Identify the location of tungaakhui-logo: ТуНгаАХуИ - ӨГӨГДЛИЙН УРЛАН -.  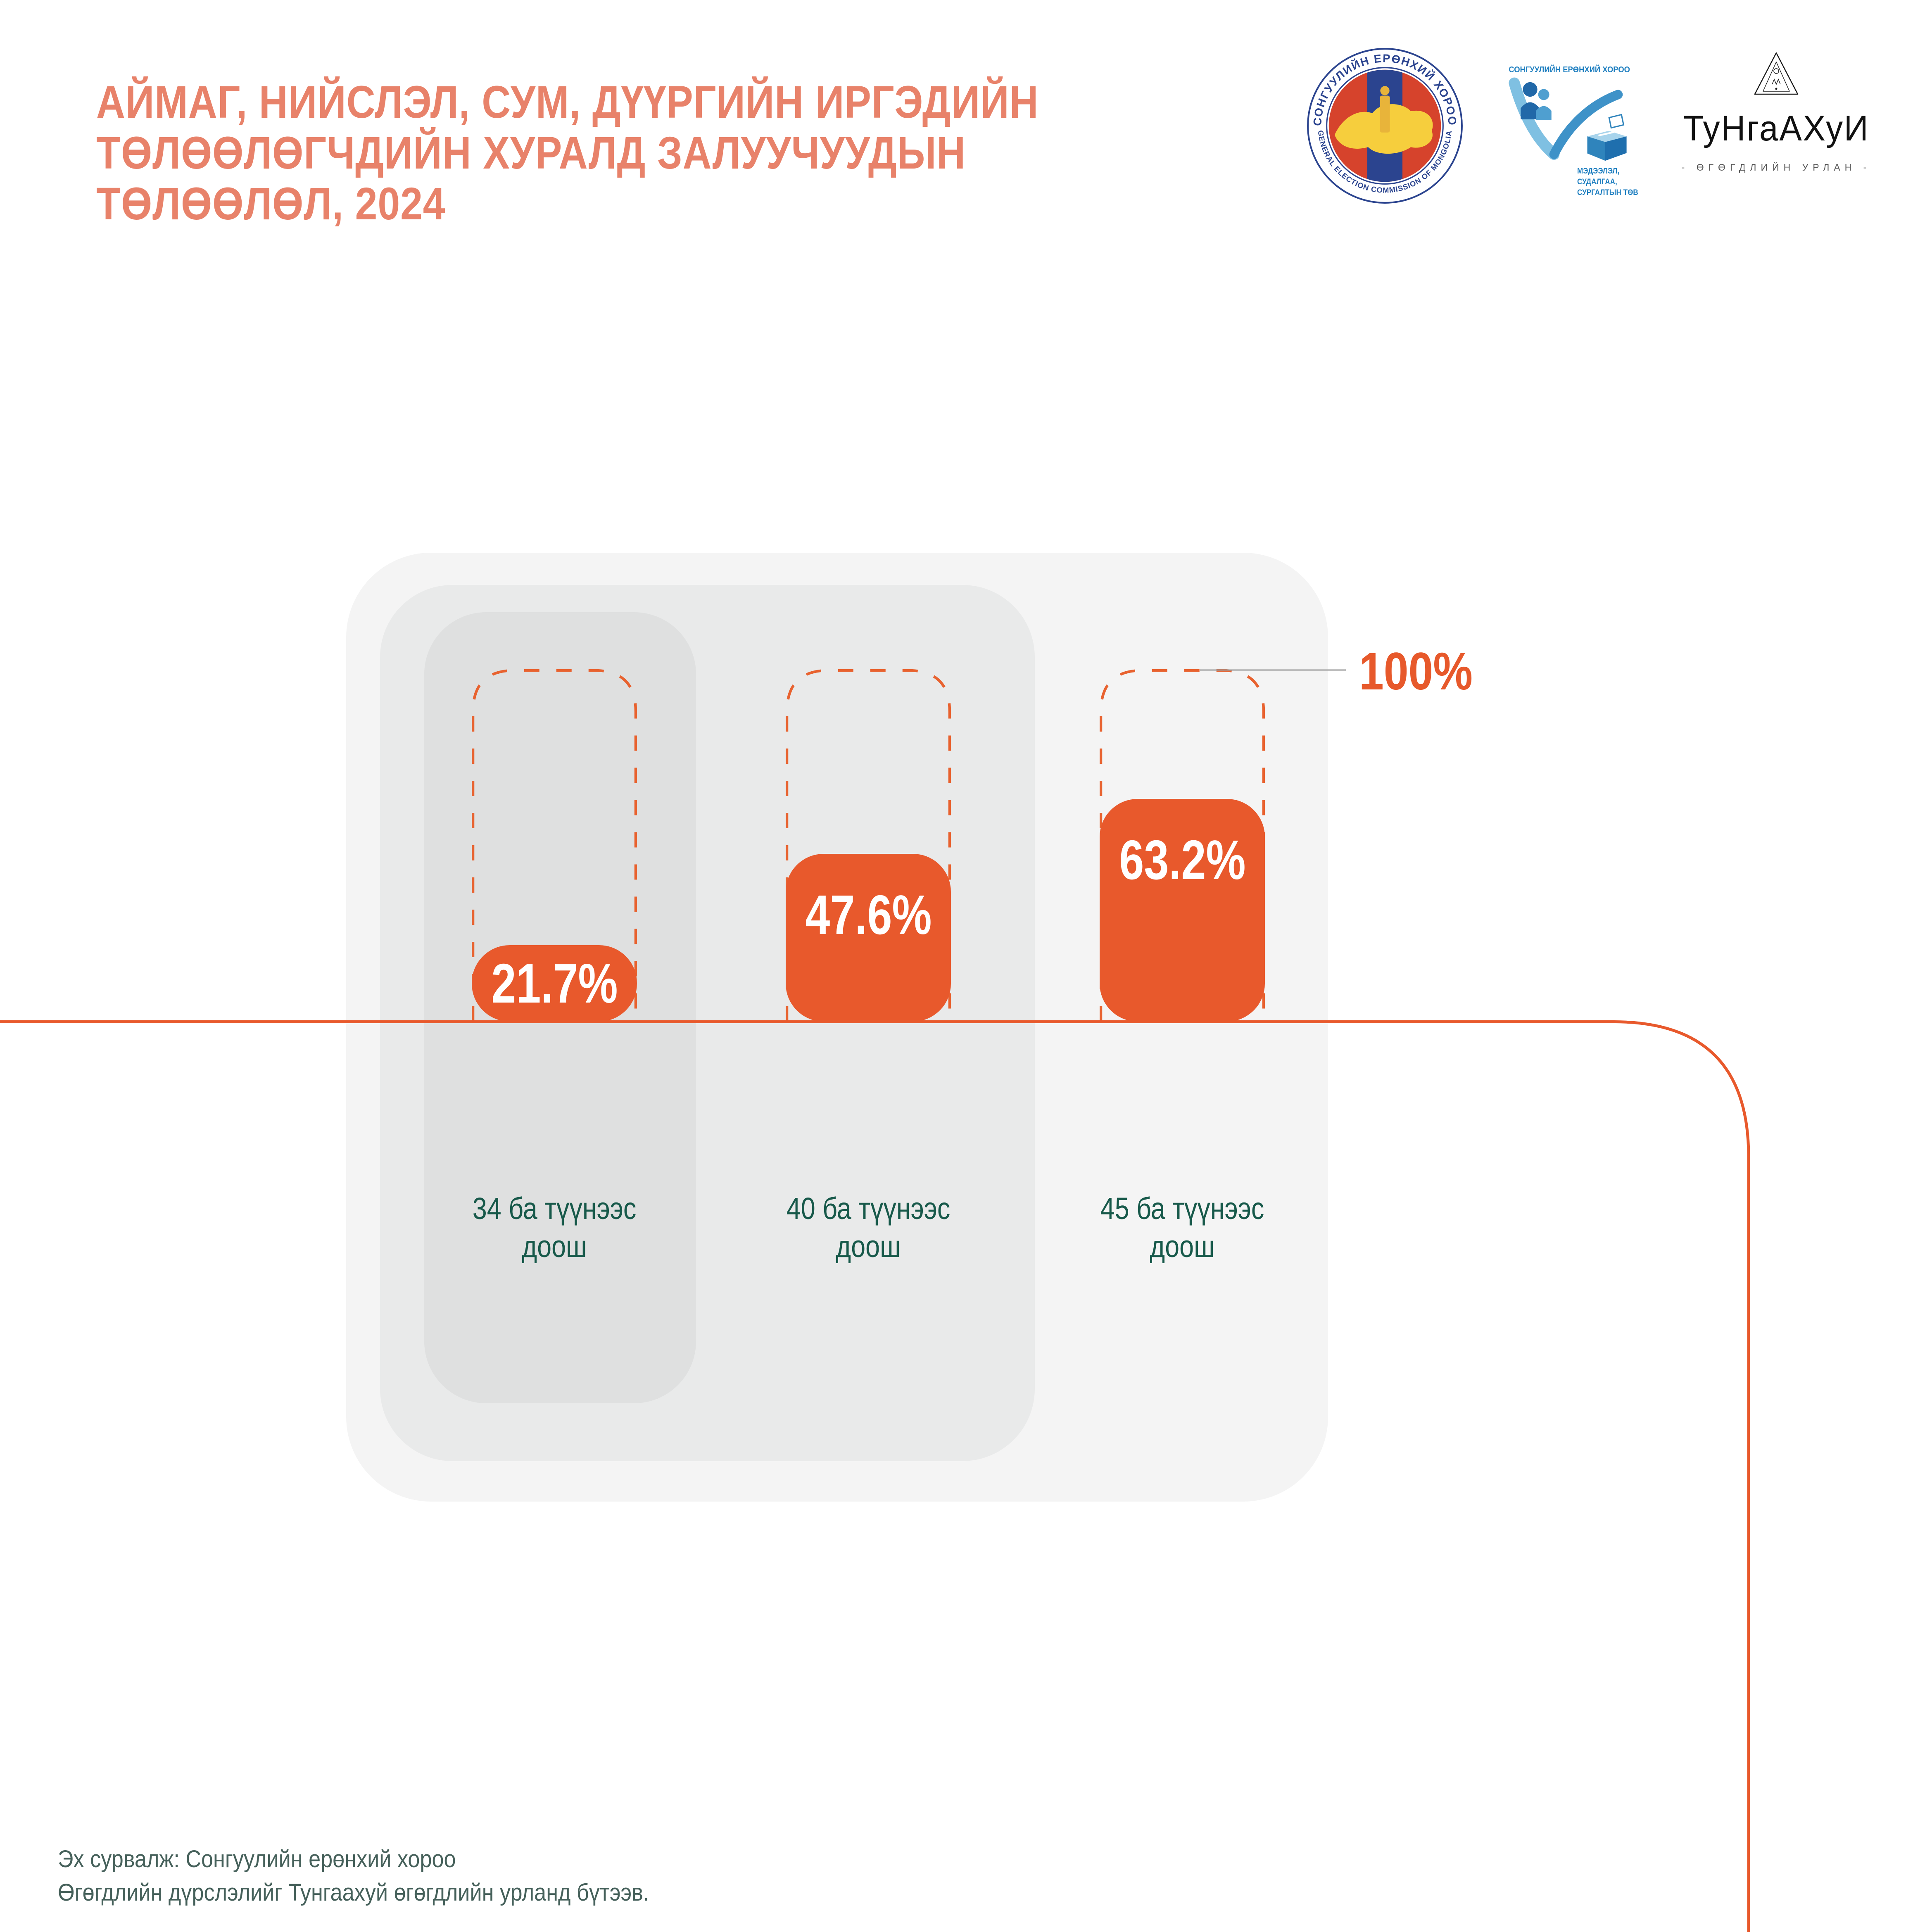
(1776, 122).